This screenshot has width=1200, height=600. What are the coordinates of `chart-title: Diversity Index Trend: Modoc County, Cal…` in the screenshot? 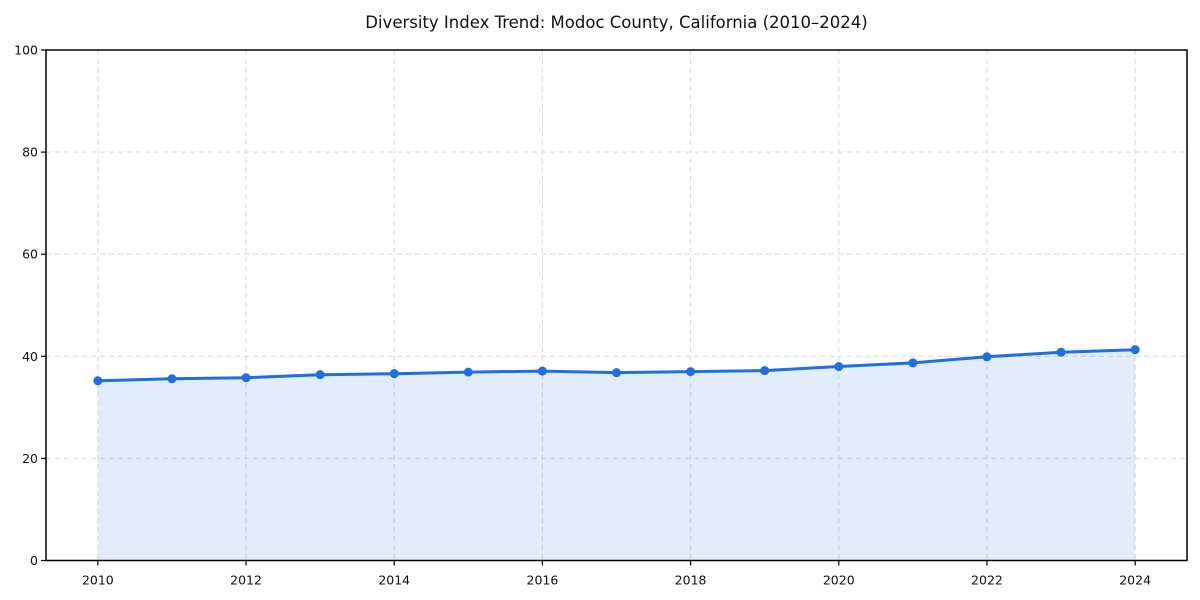 It's located at (616, 22).